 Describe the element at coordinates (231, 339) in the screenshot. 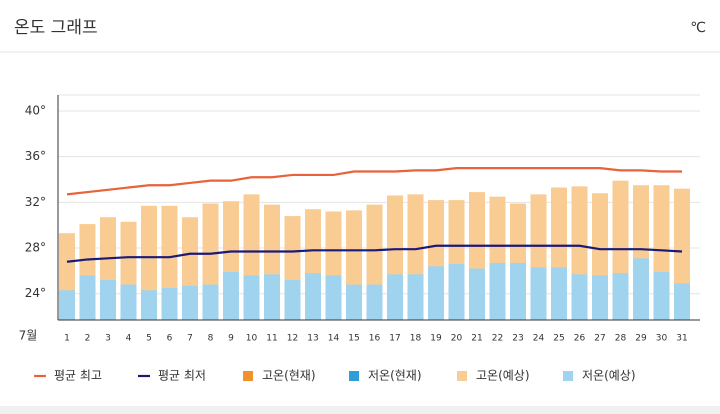

I see `x-tick-label: 9` at that location.